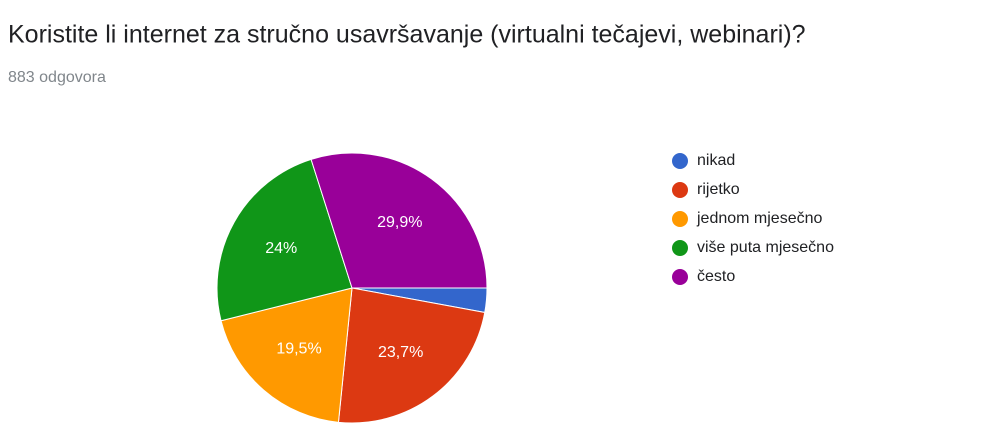 This screenshot has height=433, width=986. I want to click on legend-label: rijetko, so click(718, 189).